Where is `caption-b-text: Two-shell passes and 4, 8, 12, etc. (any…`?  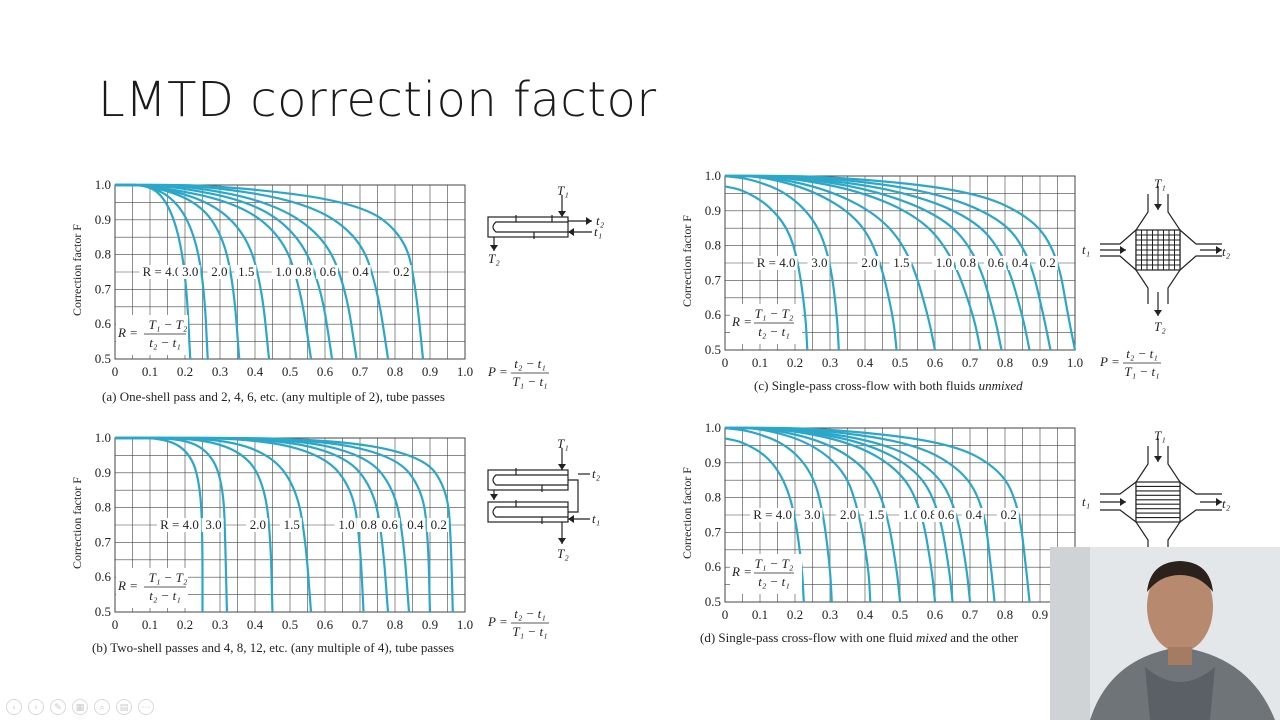
caption-b-text: Two-shell passes and 4, 8, 12, etc. (any… is located at coordinates (282, 647).